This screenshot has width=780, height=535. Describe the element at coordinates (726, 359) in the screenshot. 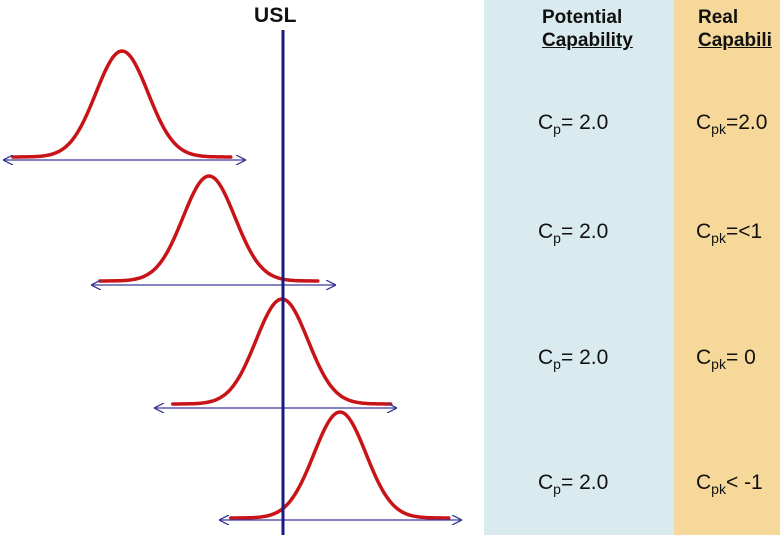

I see `cpk-value-row-3: Cpk= 0` at that location.